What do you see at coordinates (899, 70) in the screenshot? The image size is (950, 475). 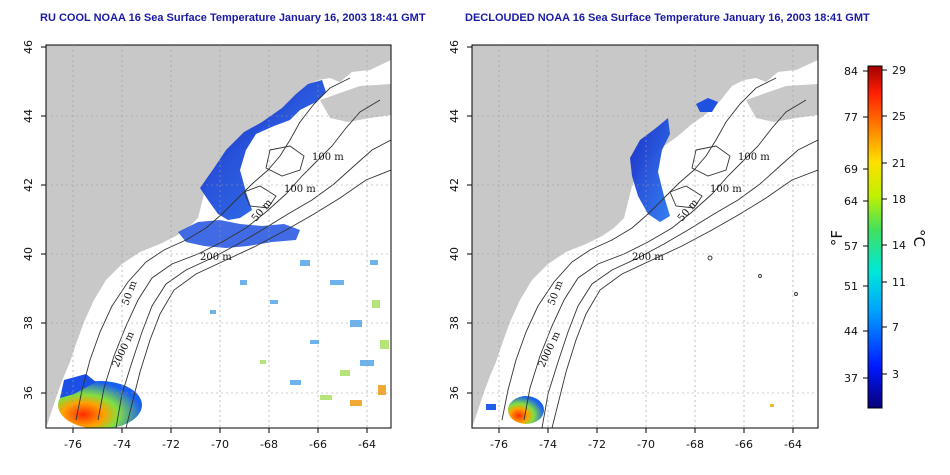 I see `celsius-tick-label: 29` at bounding box center [899, 70].